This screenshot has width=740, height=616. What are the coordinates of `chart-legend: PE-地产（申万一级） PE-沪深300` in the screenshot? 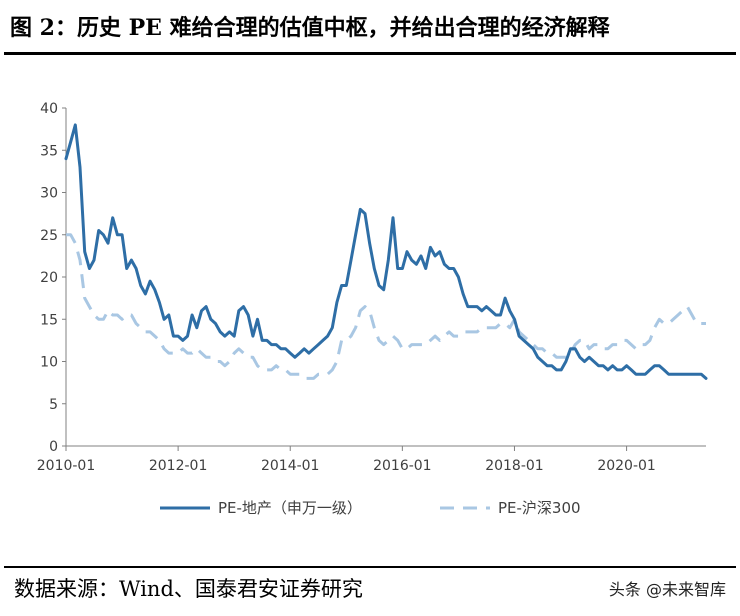 It's located at (370, 508).